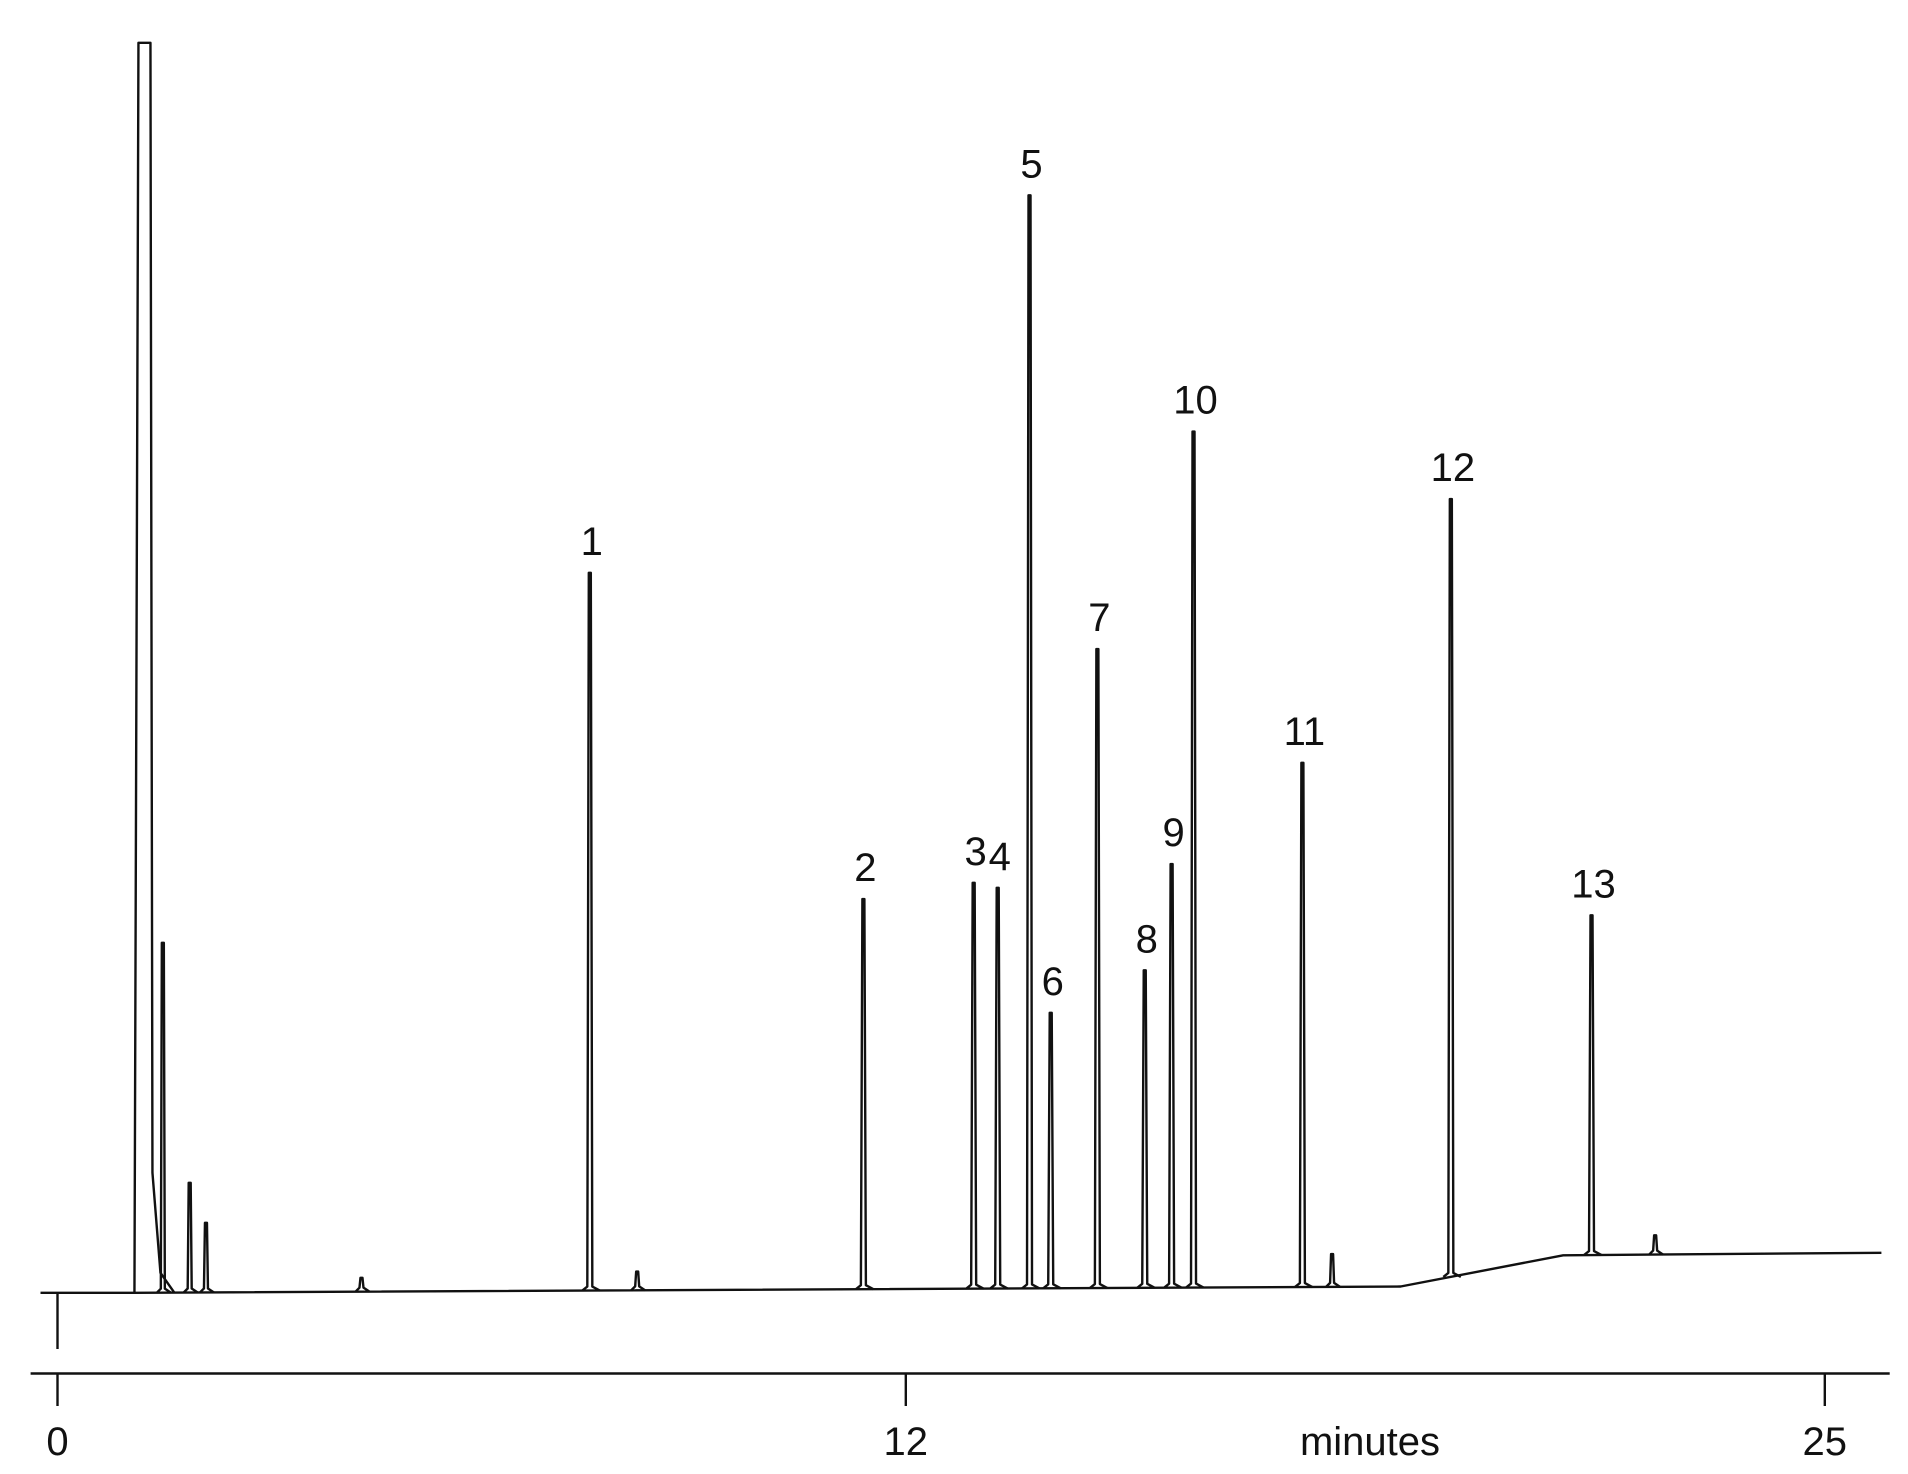 The image size is (1908, 1474). I want to click on peak-label: 11, so click(1305, 732).